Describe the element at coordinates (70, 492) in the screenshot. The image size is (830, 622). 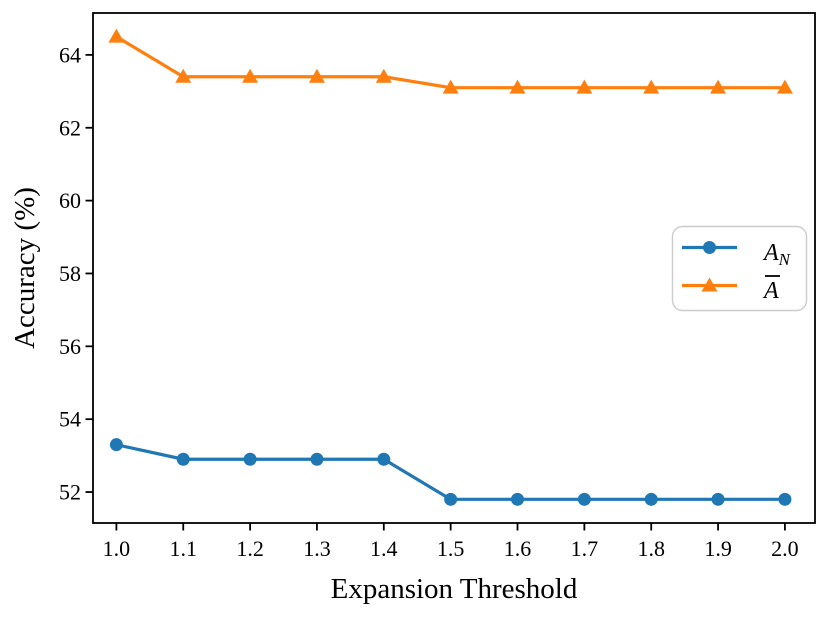
I see `y-axis-tick-label: 52` at that location.